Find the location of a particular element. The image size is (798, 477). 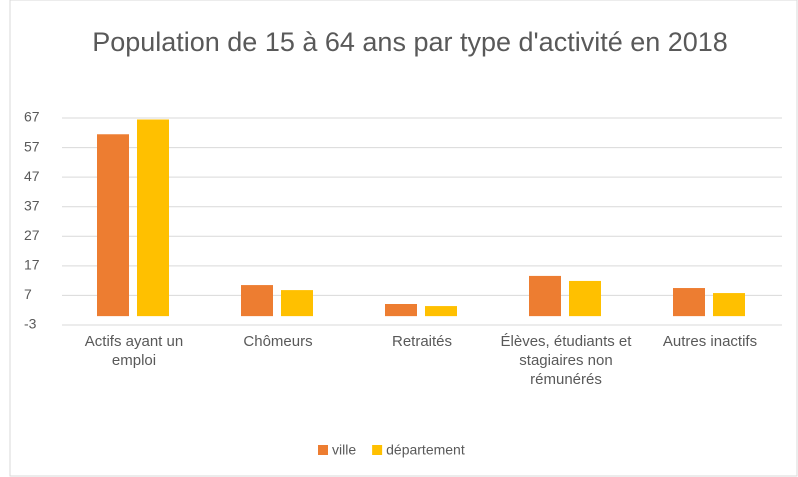

y-tick-label: 57 is located at coordinates (32, 146).